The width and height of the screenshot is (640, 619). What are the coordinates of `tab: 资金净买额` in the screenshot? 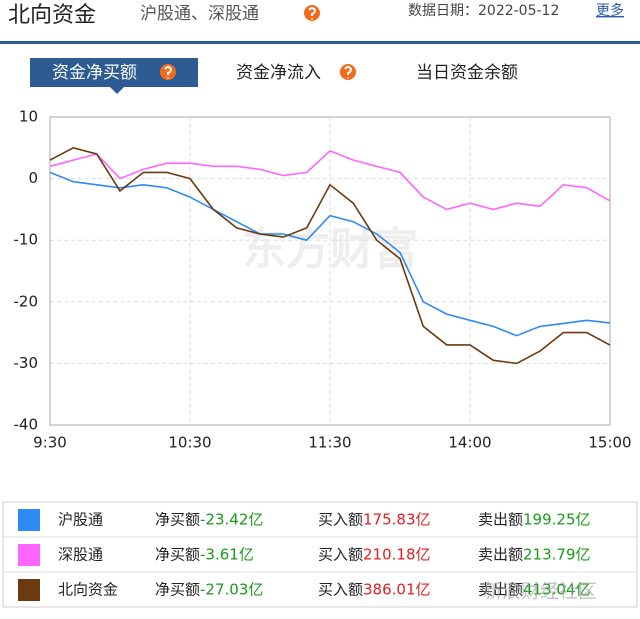 It's located at (94, 73).